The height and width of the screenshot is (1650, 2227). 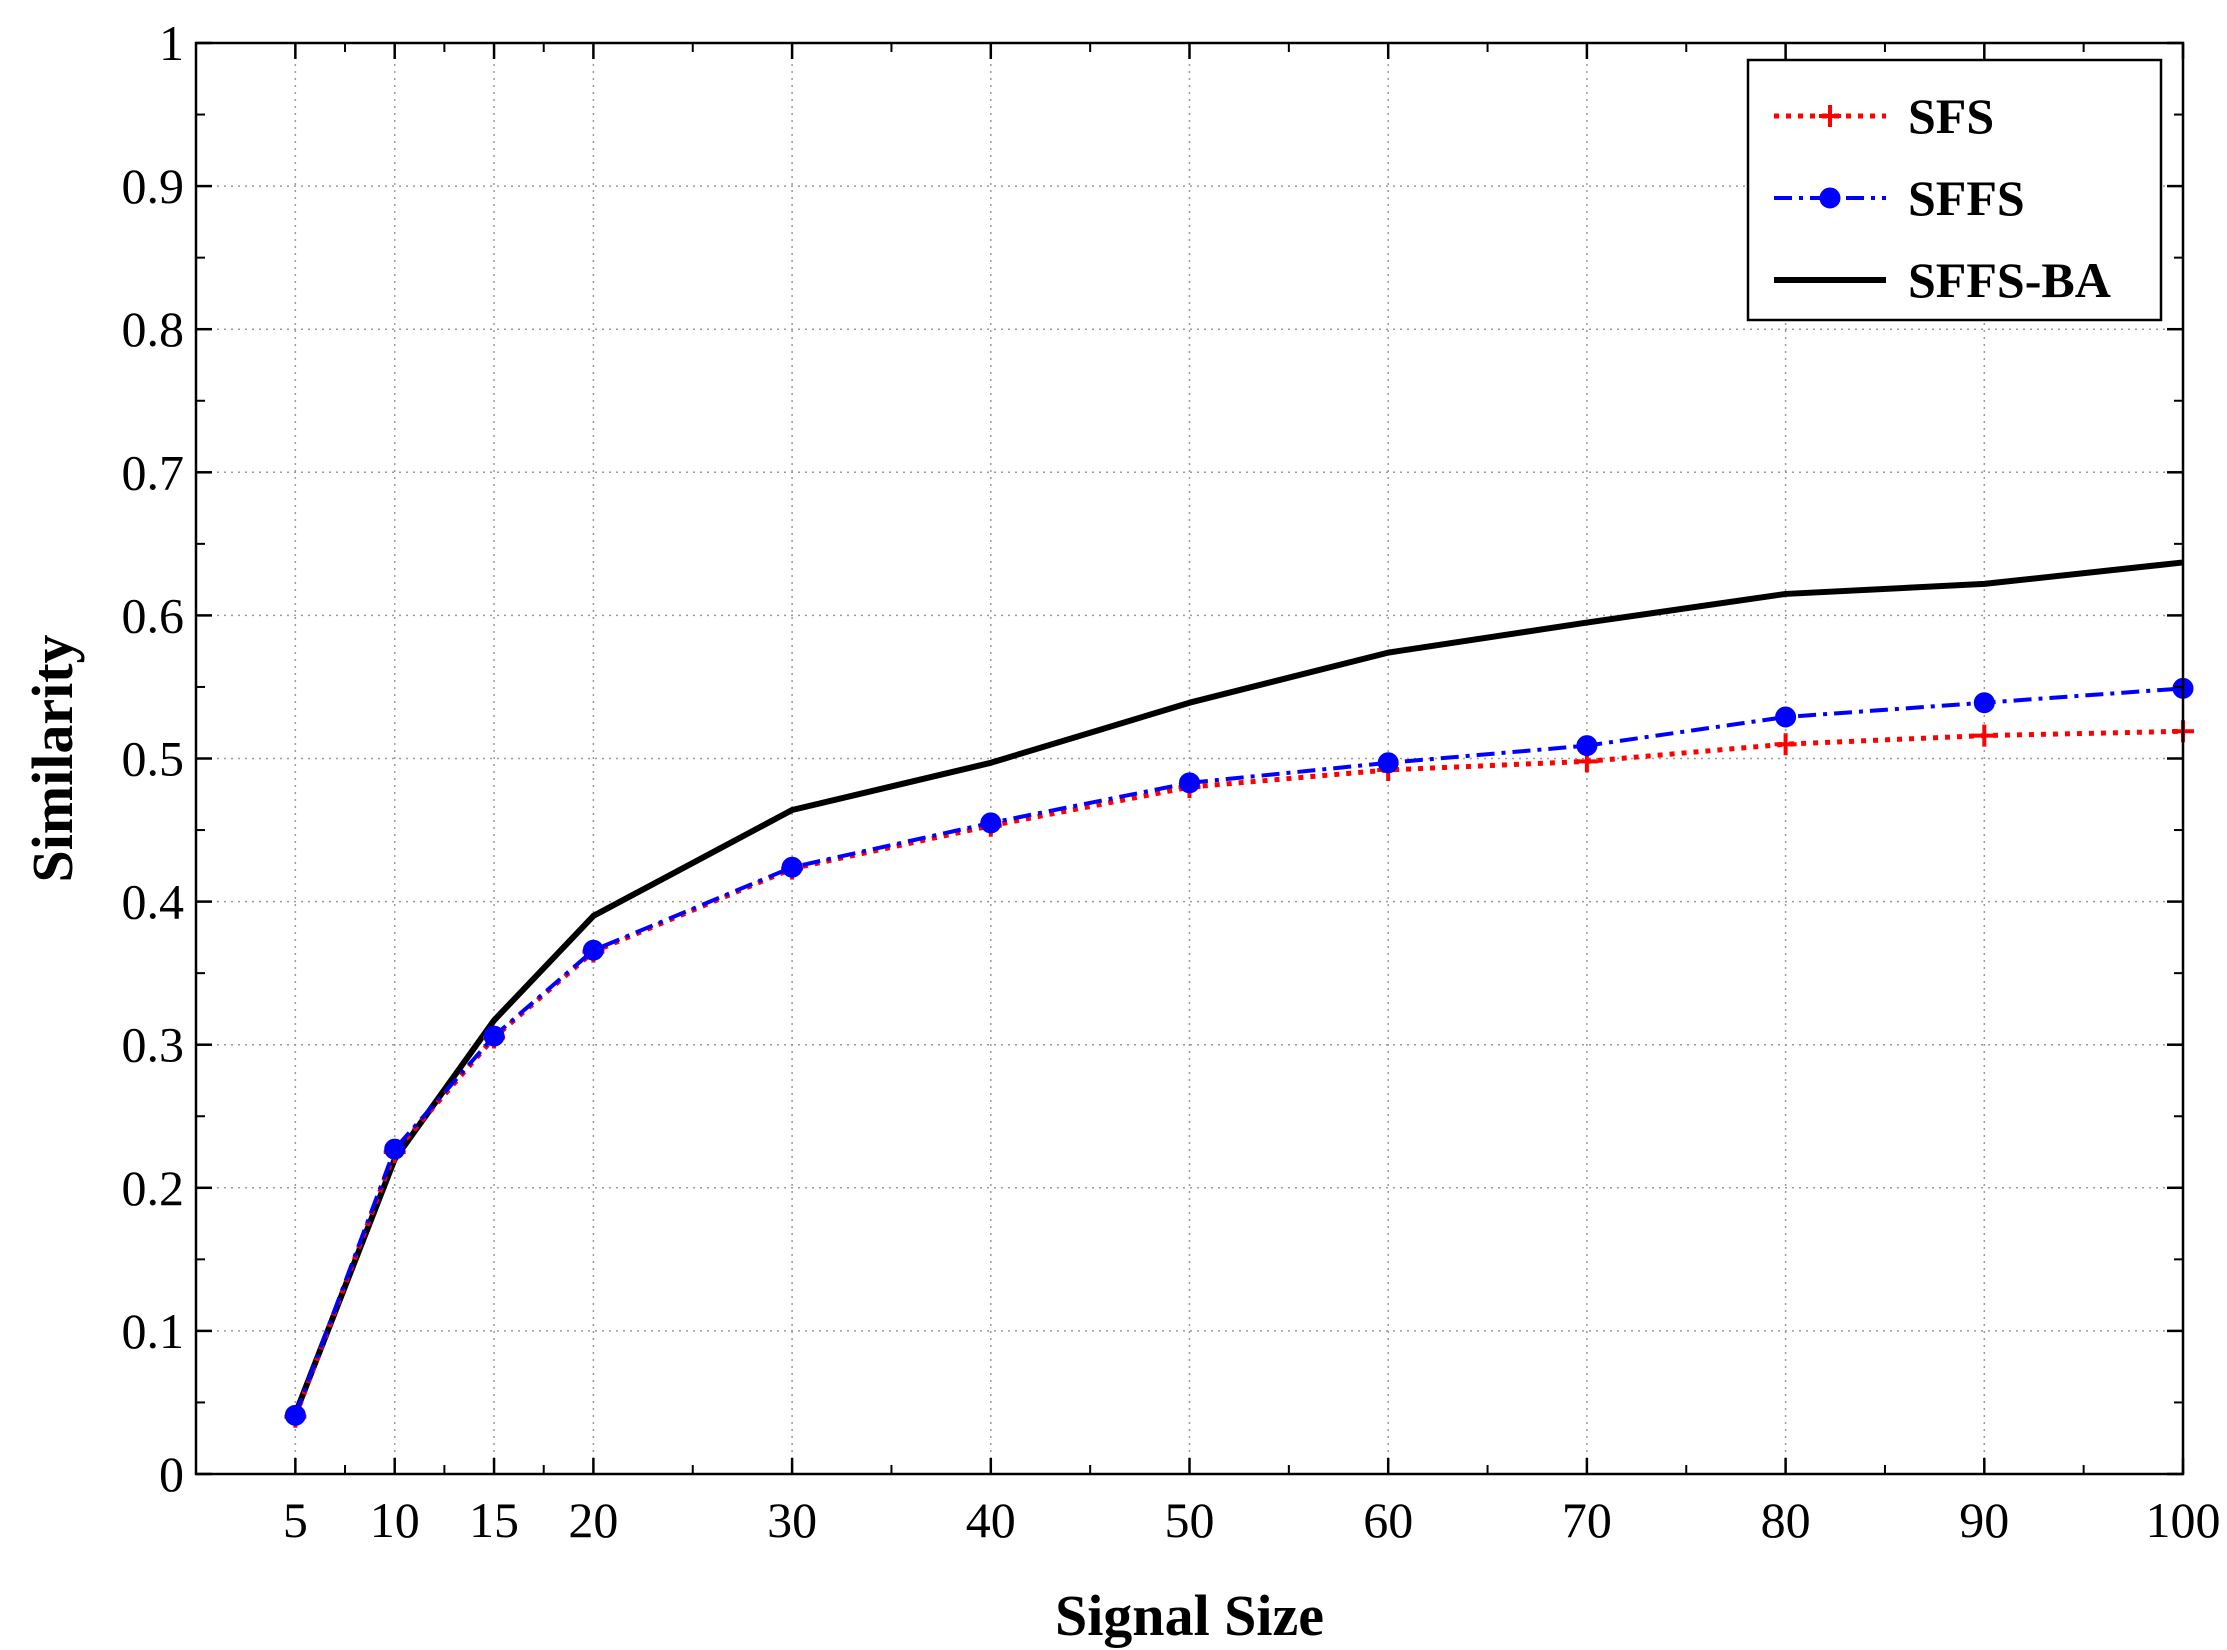 What do you see at coordinates (1966, 198) in the screenshot?
I see `legend-label-sffs: SFFS` at bounding box center [1966, 198].